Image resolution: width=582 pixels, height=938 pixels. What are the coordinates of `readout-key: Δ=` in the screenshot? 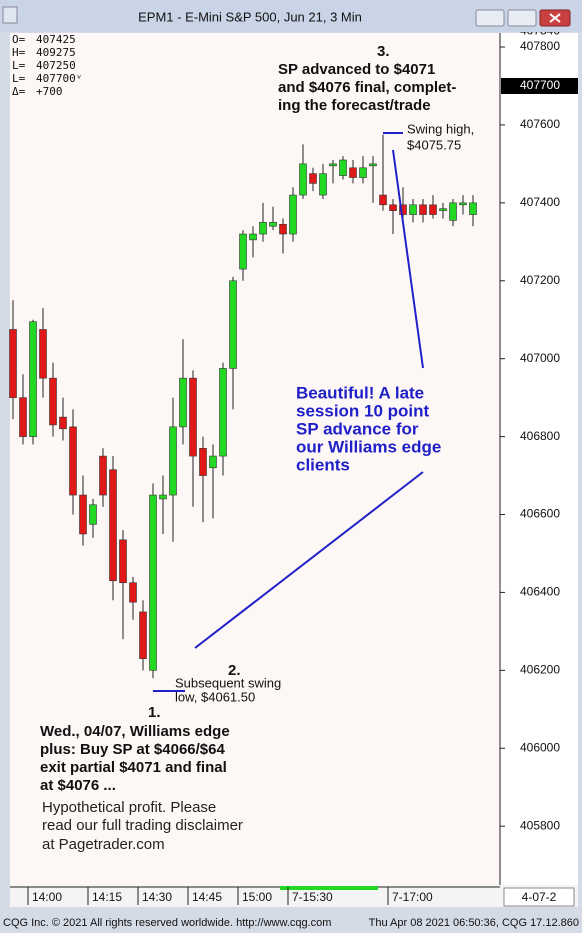 It's located at (19, 91).